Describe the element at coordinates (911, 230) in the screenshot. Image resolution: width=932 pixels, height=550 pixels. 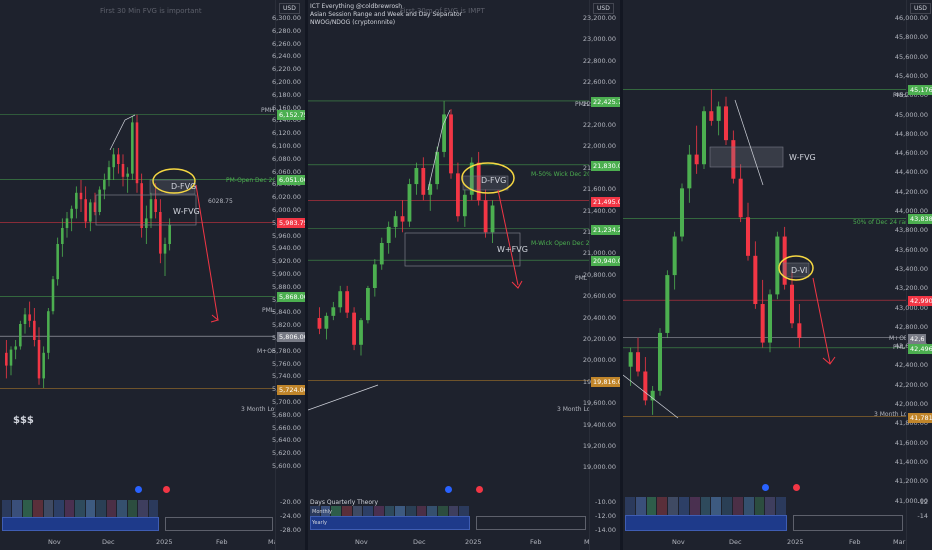
I see `price-tick: 43,800.00` at that location.